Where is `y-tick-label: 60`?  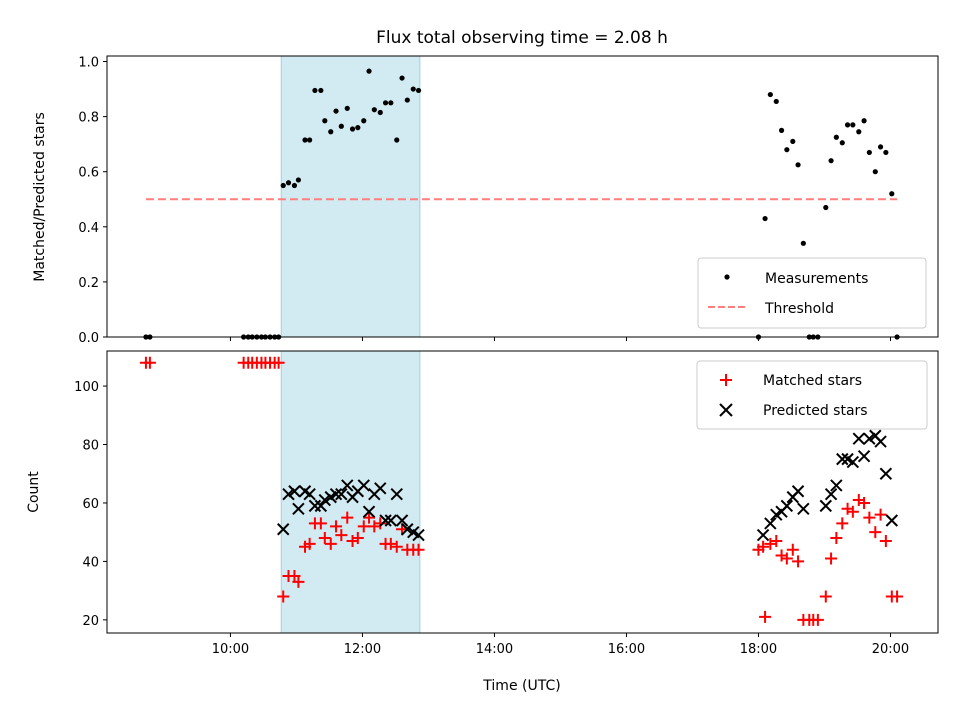 y-tick-label: 60 is located at coordinates (90, 504).